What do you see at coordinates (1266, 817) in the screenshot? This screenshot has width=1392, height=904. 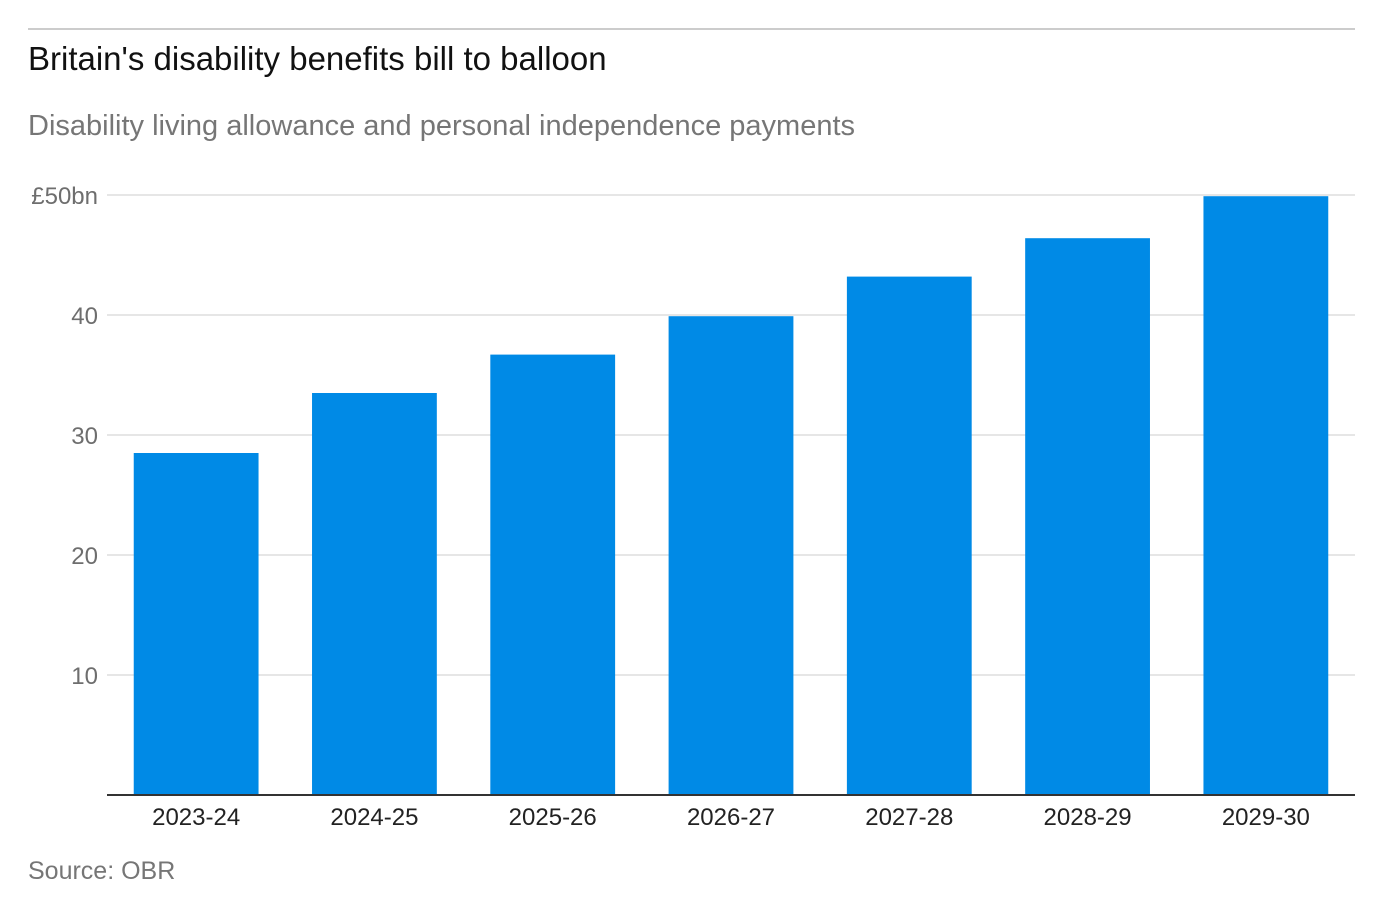 I see `x-tick-label: 2029-30` at bounding box center [1266, 817].